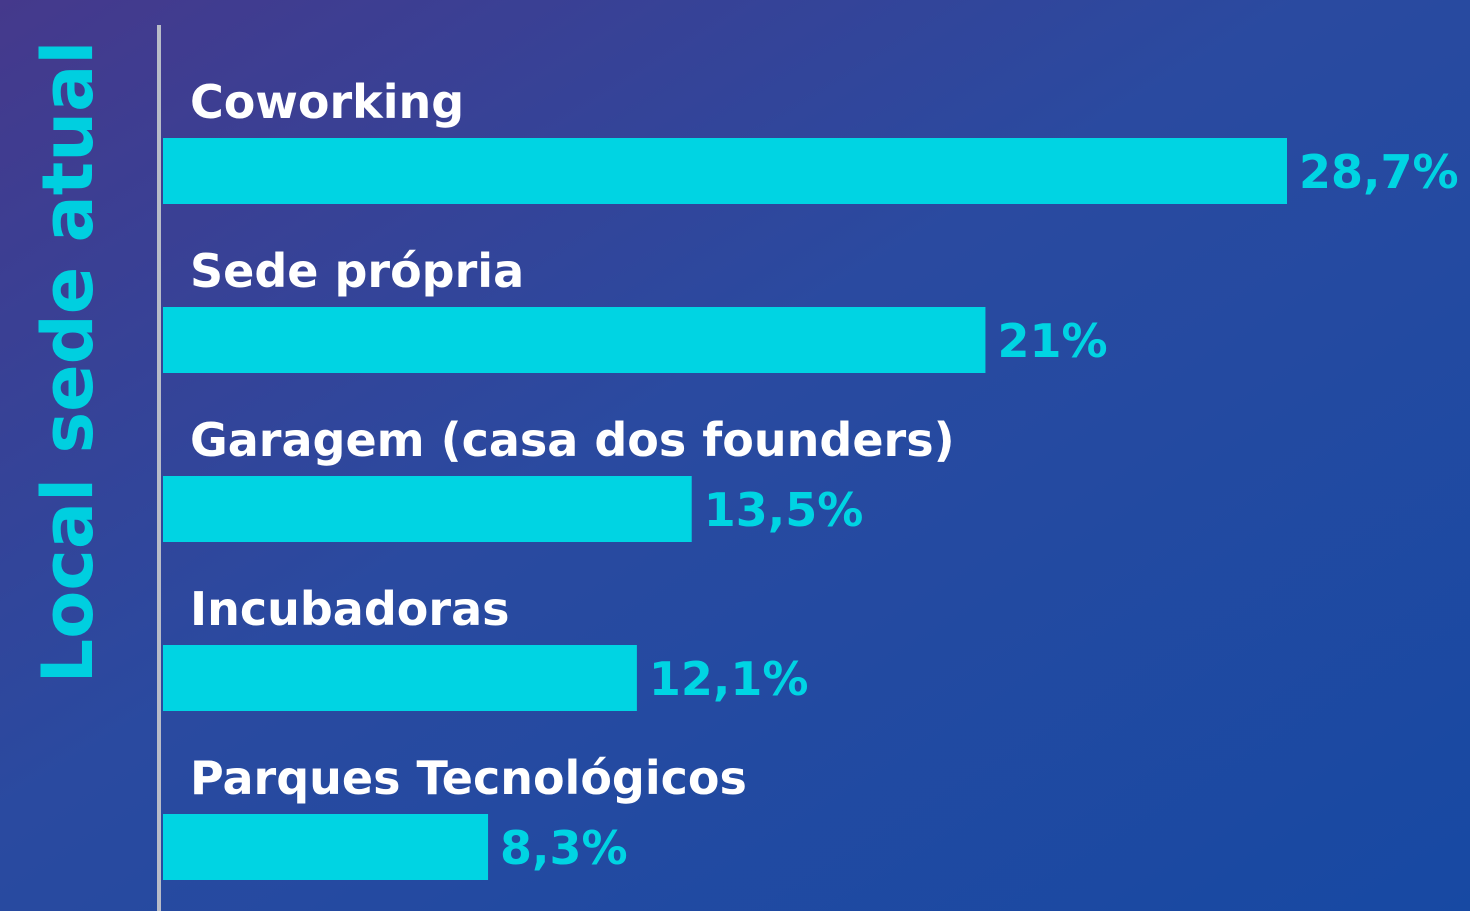 The width and height of the screenshot is (1470, 911). I want to click on value-label: 28,7%, so click(1379, 172).